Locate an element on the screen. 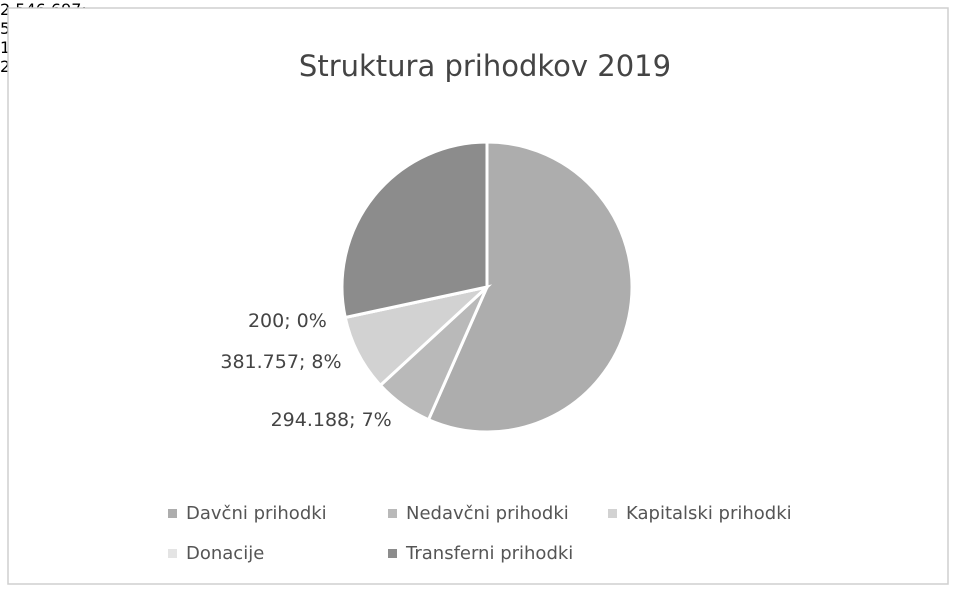 The image size is (956, 592). data-label: 294.188; 7% is located at coordinates (331, 420).